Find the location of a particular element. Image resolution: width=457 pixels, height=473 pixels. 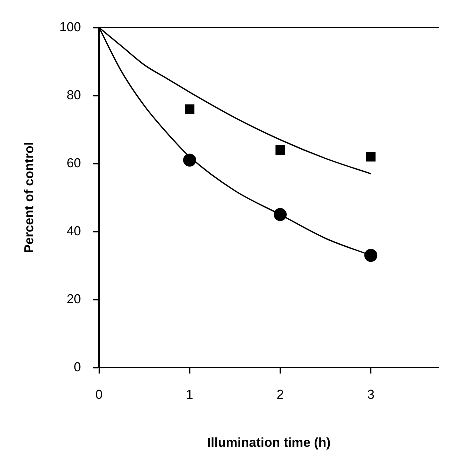

x-tick-label: 2 is located at coordinates (280, 394).